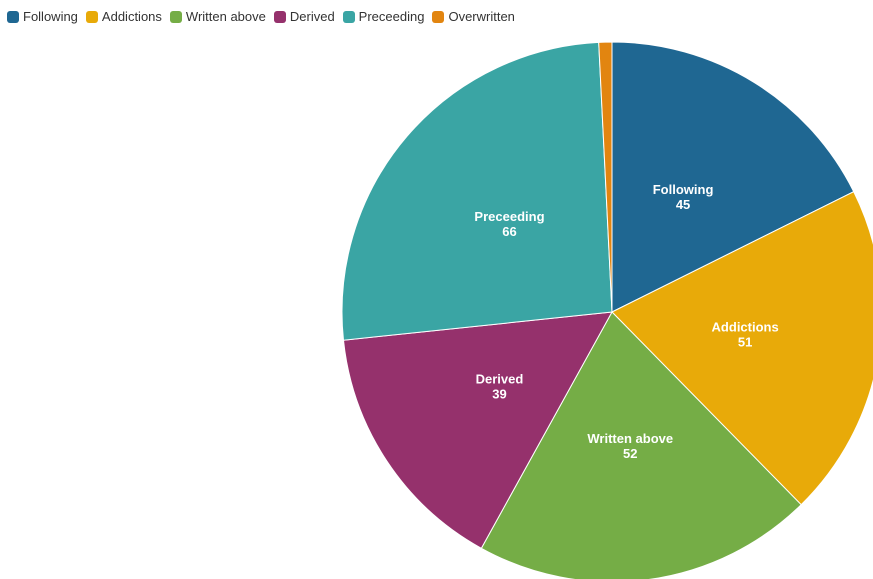  I want to click on legend-item: Following, so click(42, 16).